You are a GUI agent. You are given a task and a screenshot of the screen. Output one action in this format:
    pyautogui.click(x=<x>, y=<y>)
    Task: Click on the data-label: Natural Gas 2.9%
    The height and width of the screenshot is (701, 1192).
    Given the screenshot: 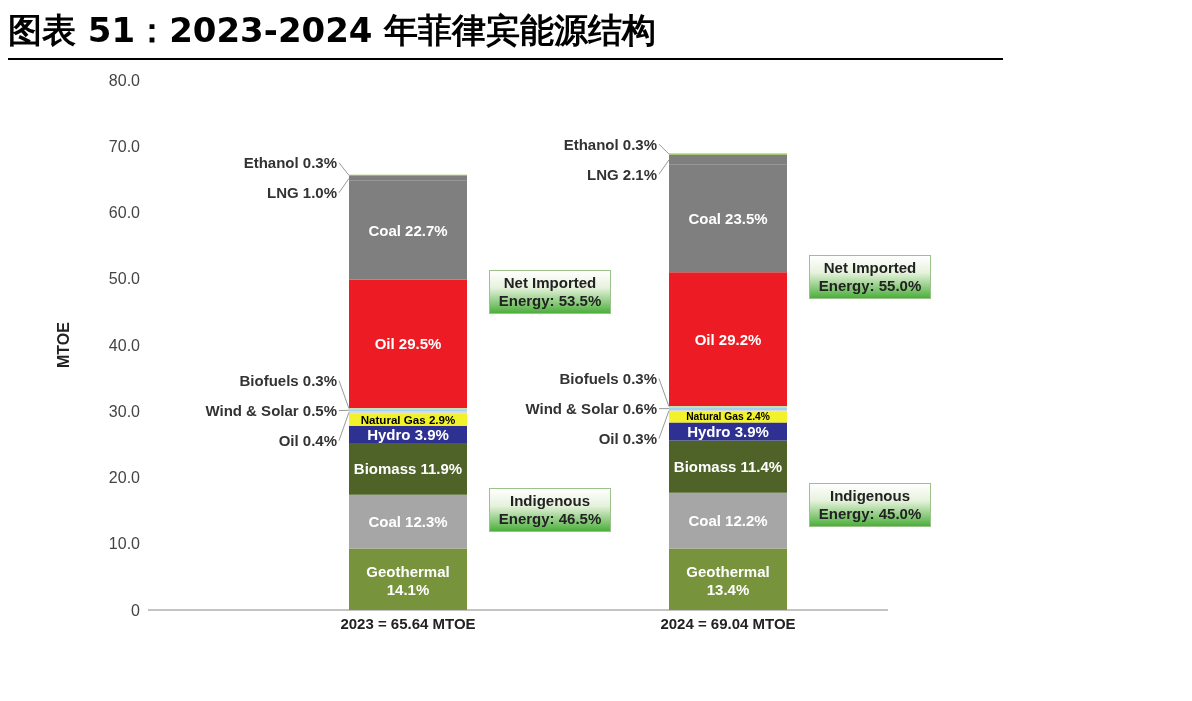 What is the action you would take?
    pyautogui.click(x=408, y=419)
    